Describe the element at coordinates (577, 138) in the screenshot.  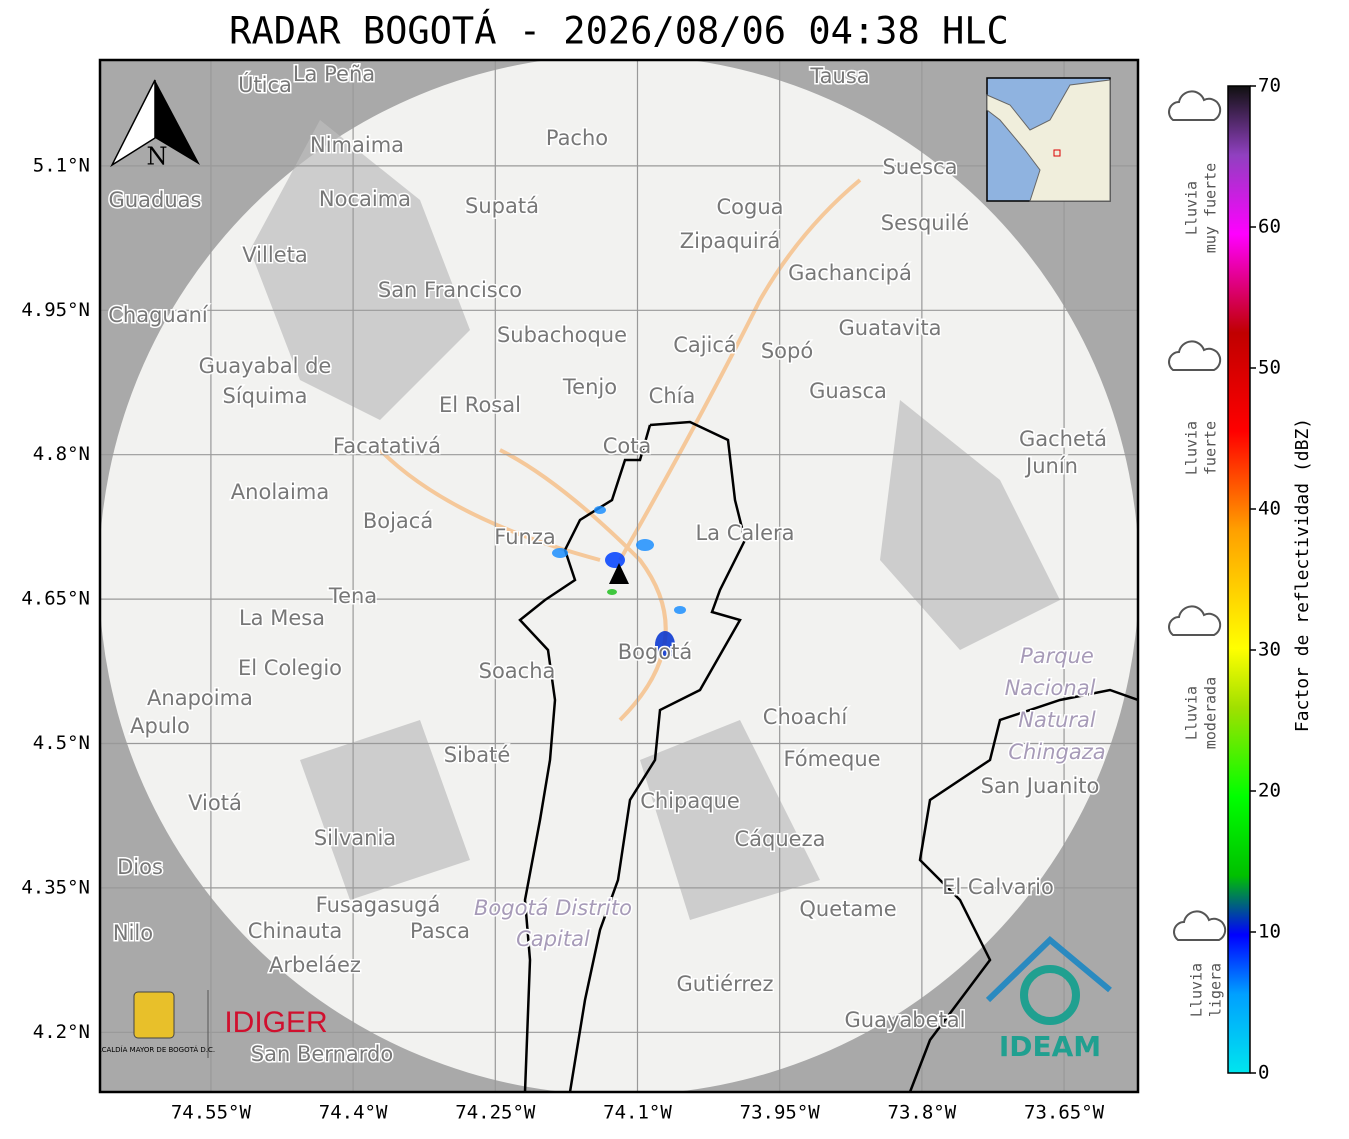
I see `place-label: Pacho` at that location.